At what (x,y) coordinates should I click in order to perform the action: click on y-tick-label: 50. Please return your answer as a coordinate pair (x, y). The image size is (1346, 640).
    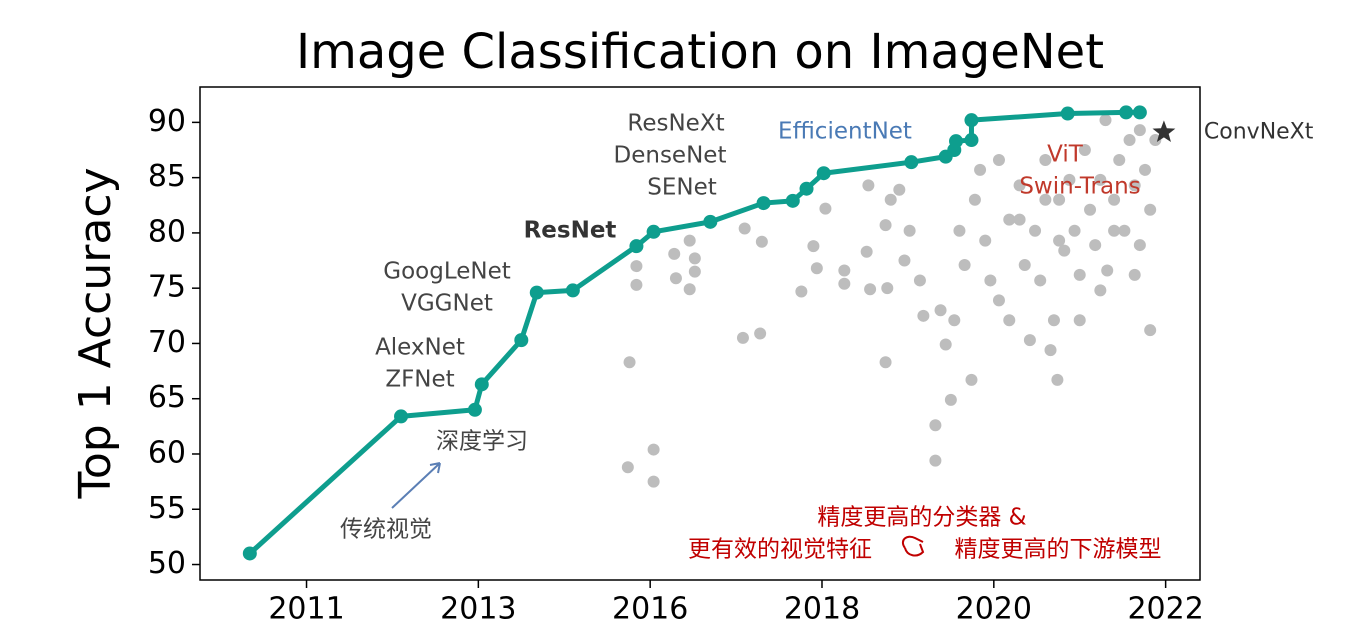
    Looking at the image, I should click on (167, 563).